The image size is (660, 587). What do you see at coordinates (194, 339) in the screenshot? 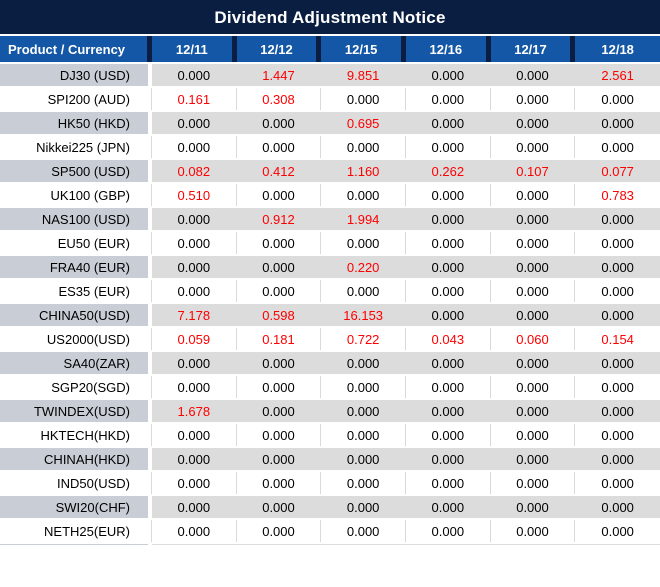
I see `value-cell: 0.059` at bounding box center [194, 339].